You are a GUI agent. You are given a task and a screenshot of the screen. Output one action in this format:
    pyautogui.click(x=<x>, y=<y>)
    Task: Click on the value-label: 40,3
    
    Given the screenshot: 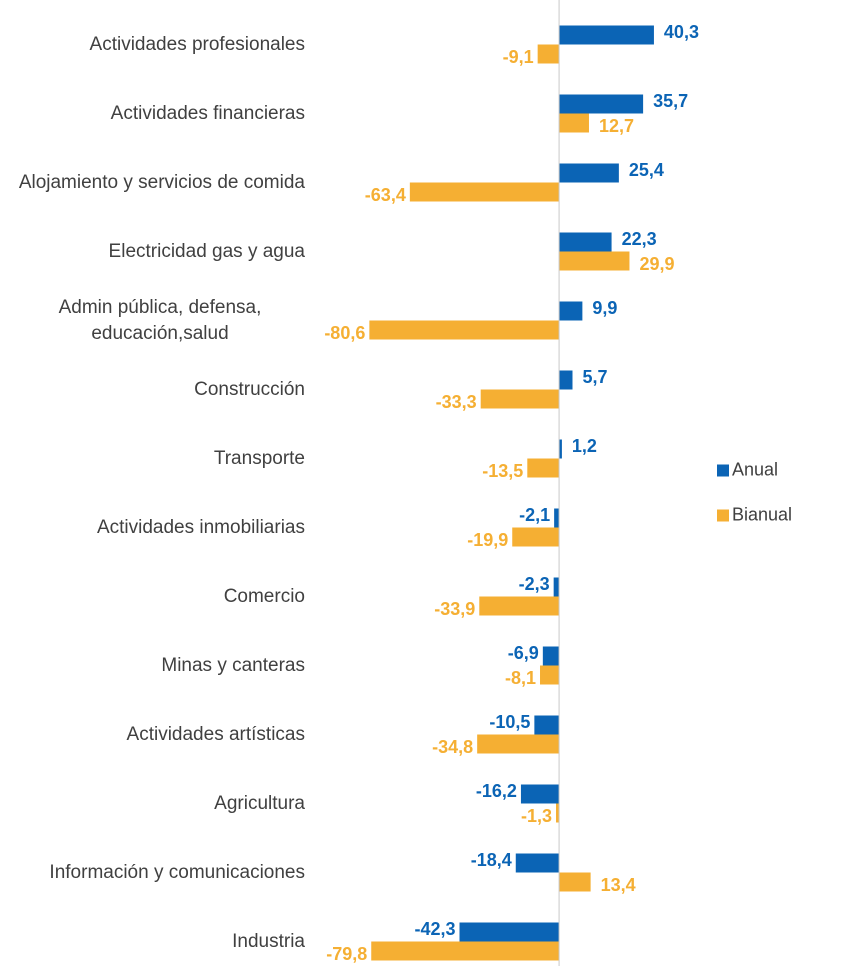 What is the action you would take?
    pyautogui.click(x=681, y=32)
    